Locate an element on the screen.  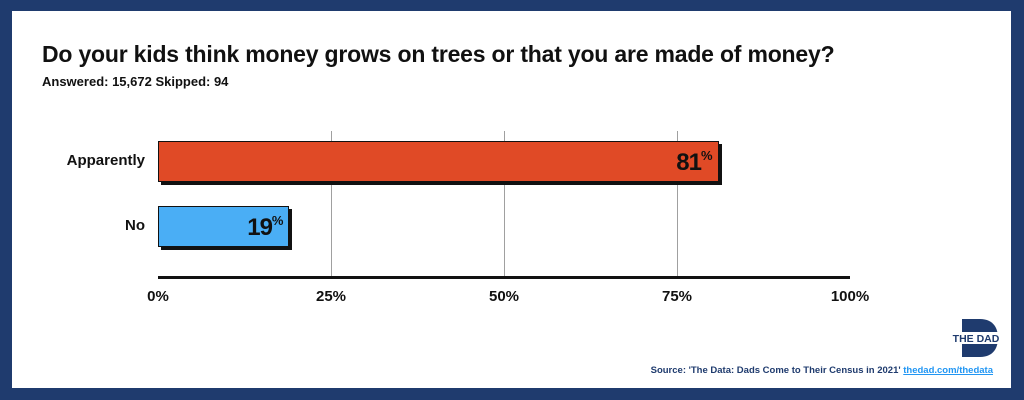
bar-value-label: 81% is located at coordinates (694, 162).